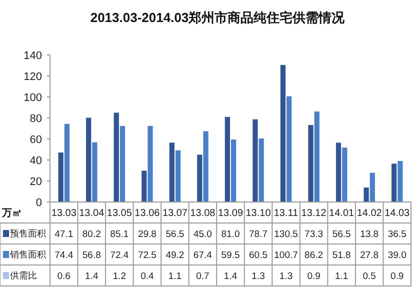 This screenshot has width=415, height=289. Describe the element at coordinates (369, 234) in the screenshot. I see `data-label: 13.8` at that location.